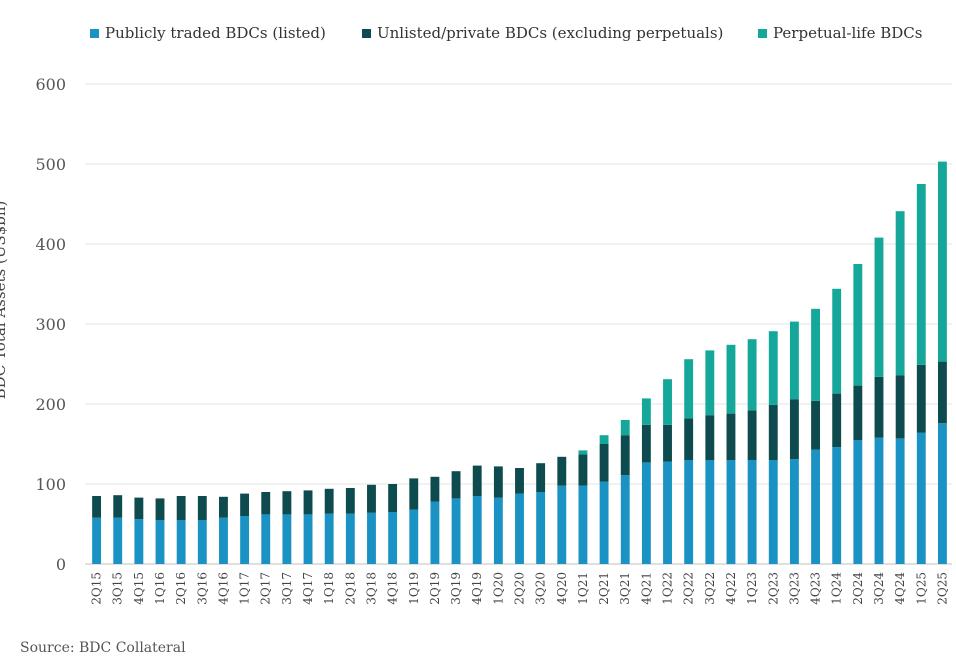 The image size is (956, 669). Describe the element at coordinates (97, 540) in the screenshot. I see `bar-segment-public-2Q15` at that location.